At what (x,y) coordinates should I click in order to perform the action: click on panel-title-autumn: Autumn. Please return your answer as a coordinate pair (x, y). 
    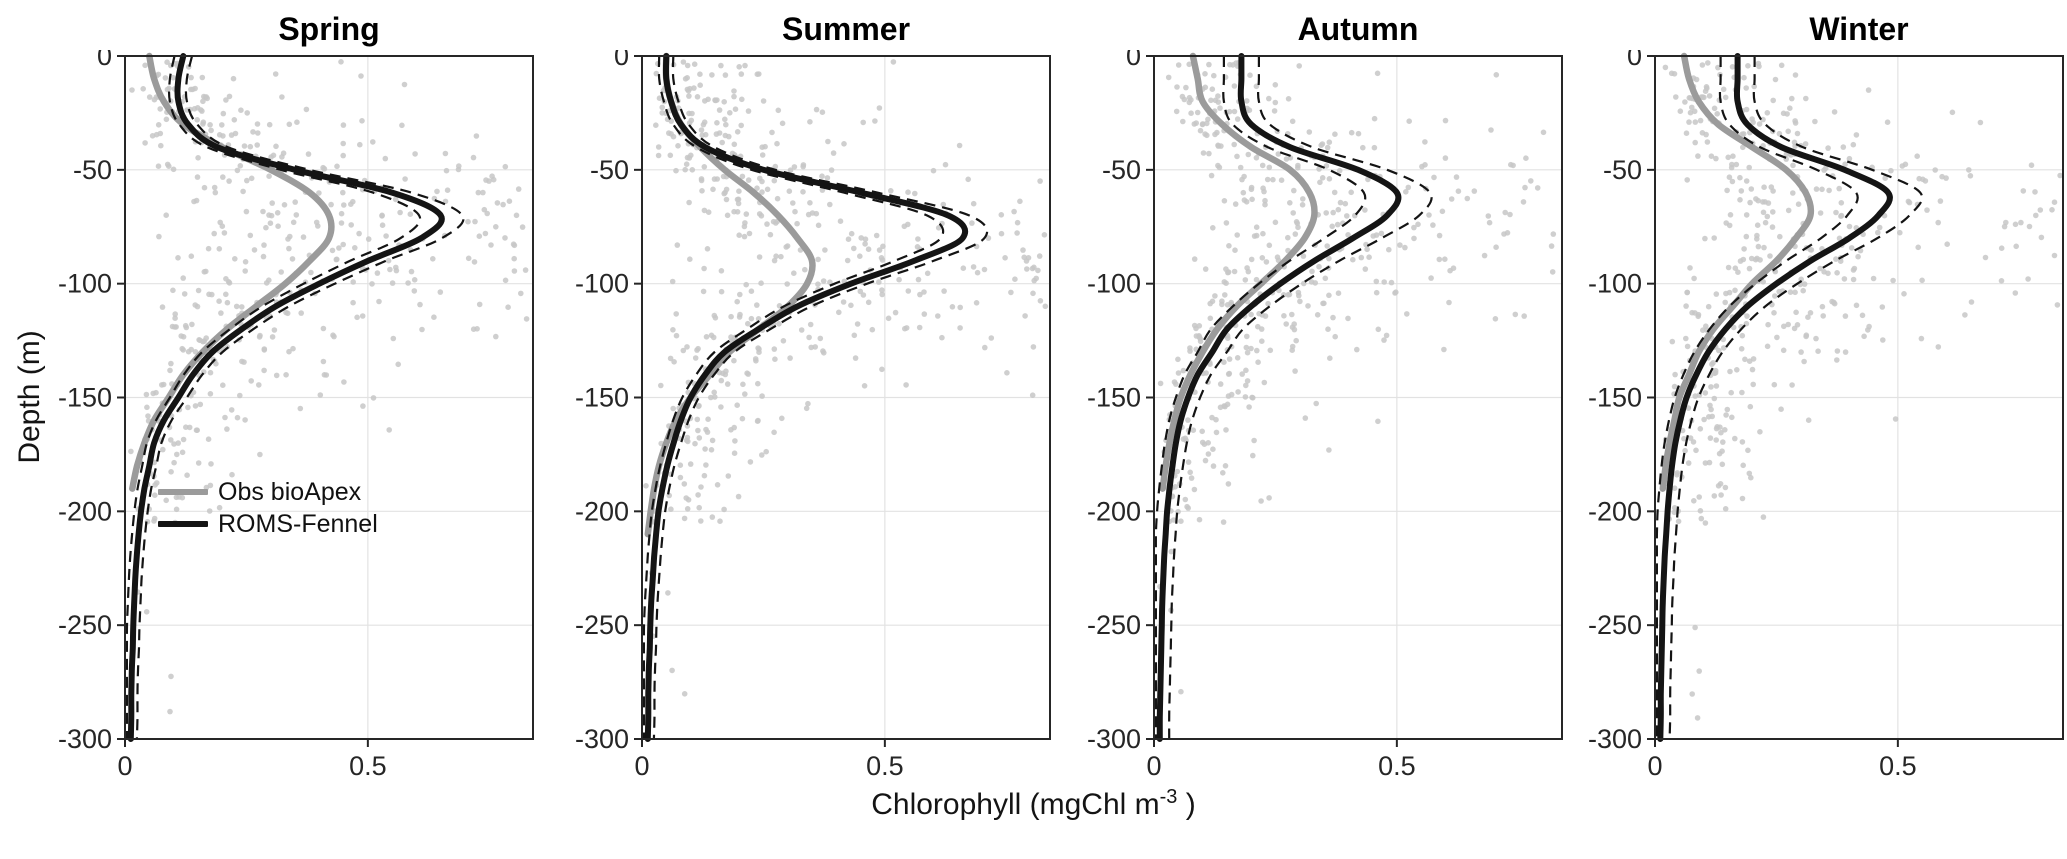
    Looking at the image, I should click on (1358, 29).